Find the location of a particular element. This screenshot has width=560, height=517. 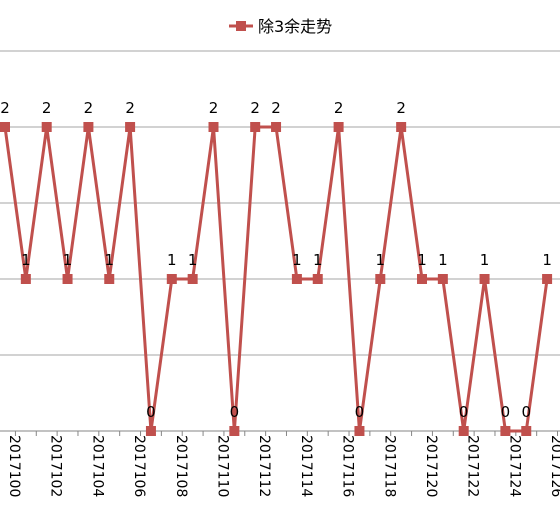

x-tick-label: 2017116 is located at coordinates (348, 466).